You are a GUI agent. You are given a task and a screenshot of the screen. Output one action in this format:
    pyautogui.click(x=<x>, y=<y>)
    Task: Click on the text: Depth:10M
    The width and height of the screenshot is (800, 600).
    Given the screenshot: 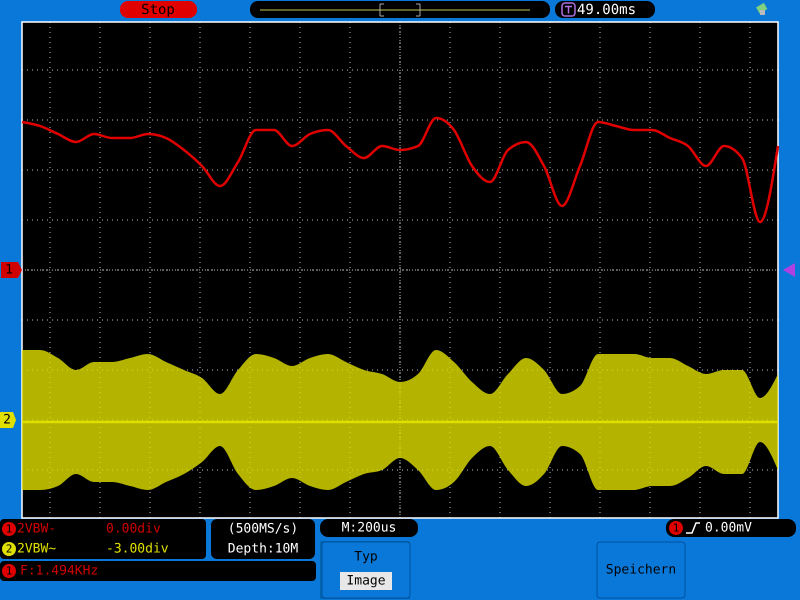 What is the action you would take?
    pyautogui.click(x=263, y=549)
    